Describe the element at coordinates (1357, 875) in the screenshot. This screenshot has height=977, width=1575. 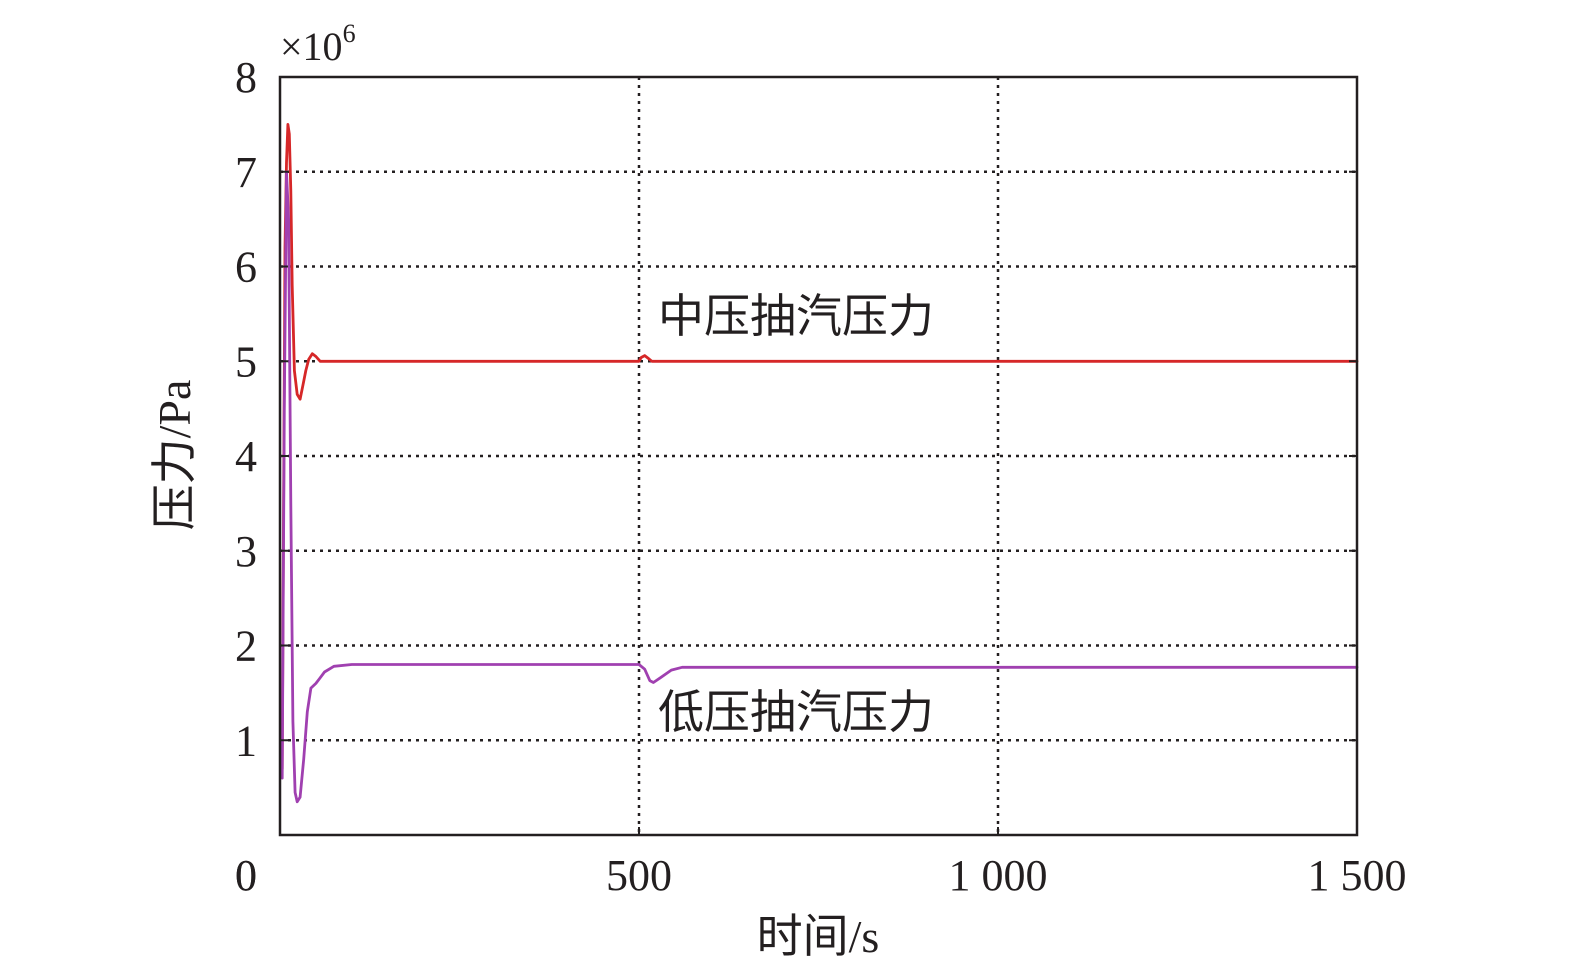
I see `x-tick-label: 1 500` at that location.